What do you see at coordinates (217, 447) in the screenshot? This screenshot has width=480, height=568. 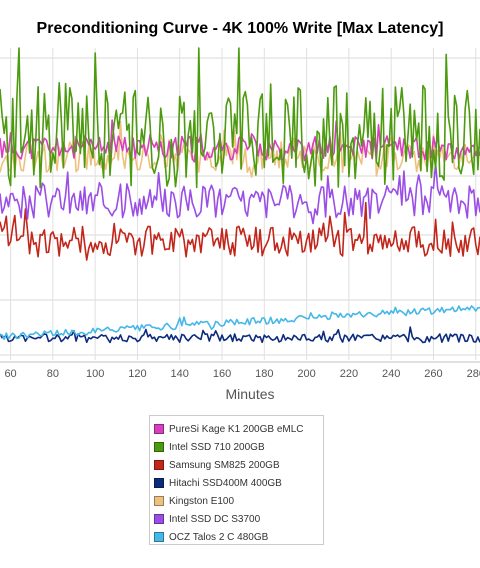 I see `legend-label: Intel SSD 710 200GB` at bounding box center [217, 447].